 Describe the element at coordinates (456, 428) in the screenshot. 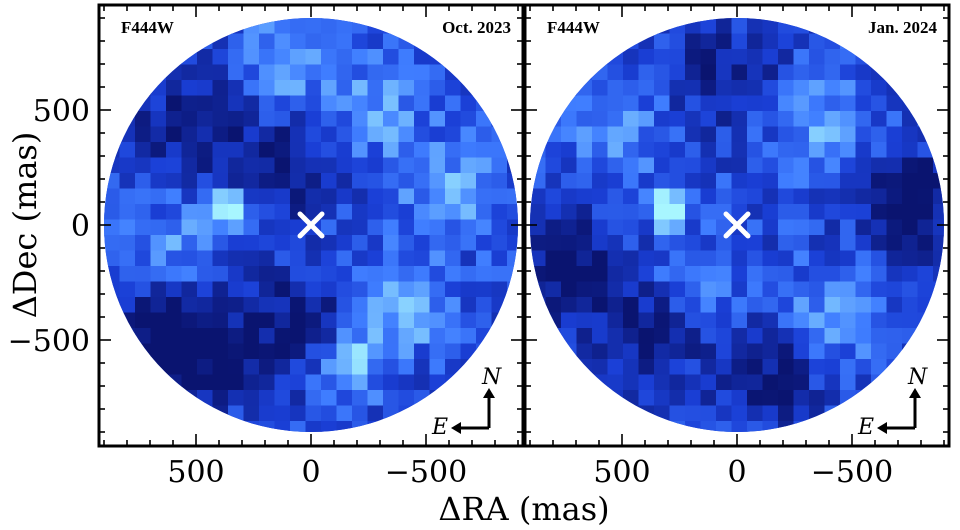

I see `compass-east-head` at that location.